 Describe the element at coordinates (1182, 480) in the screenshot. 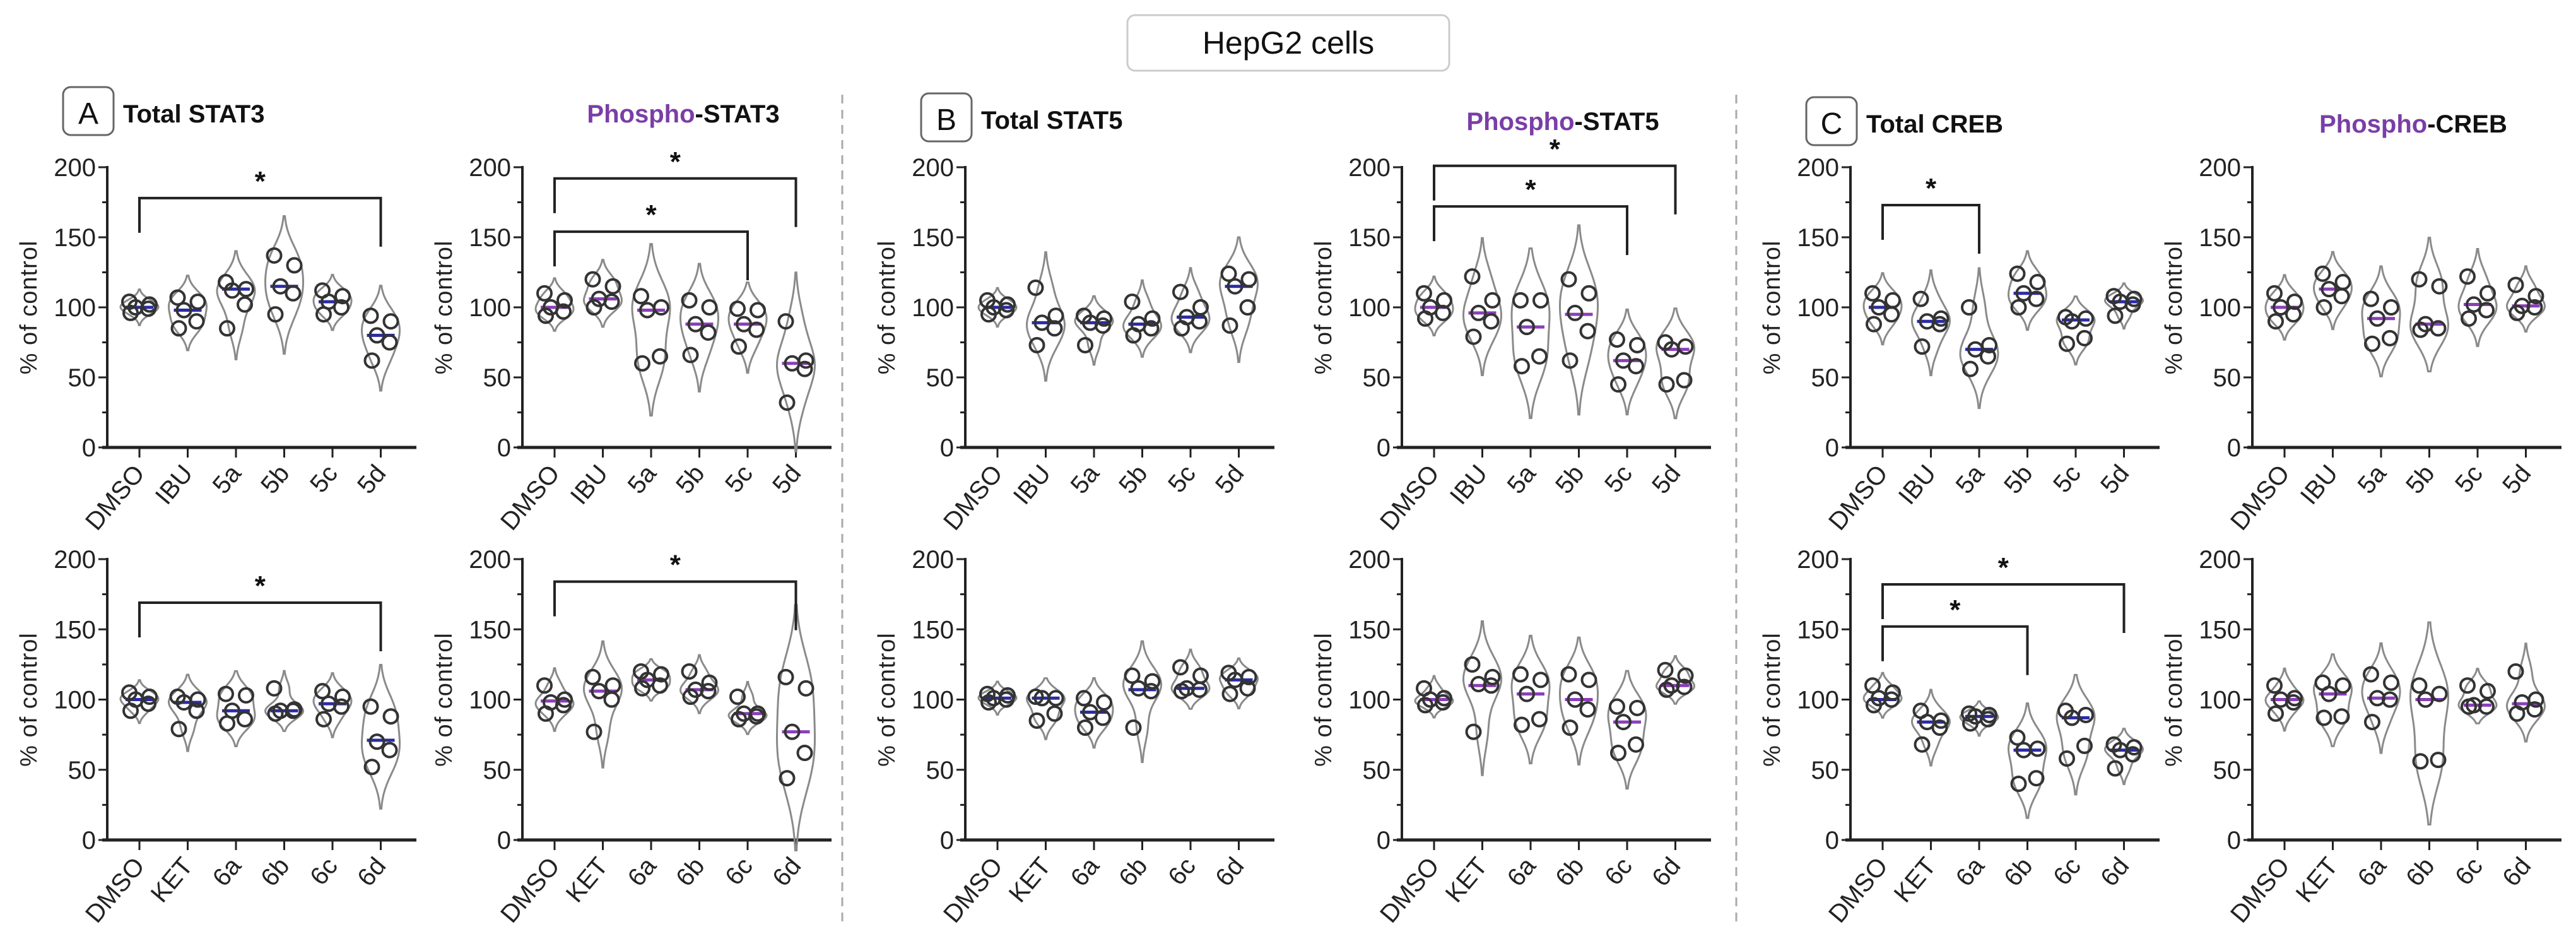

I see `x-tick-label: 5c` at that location.